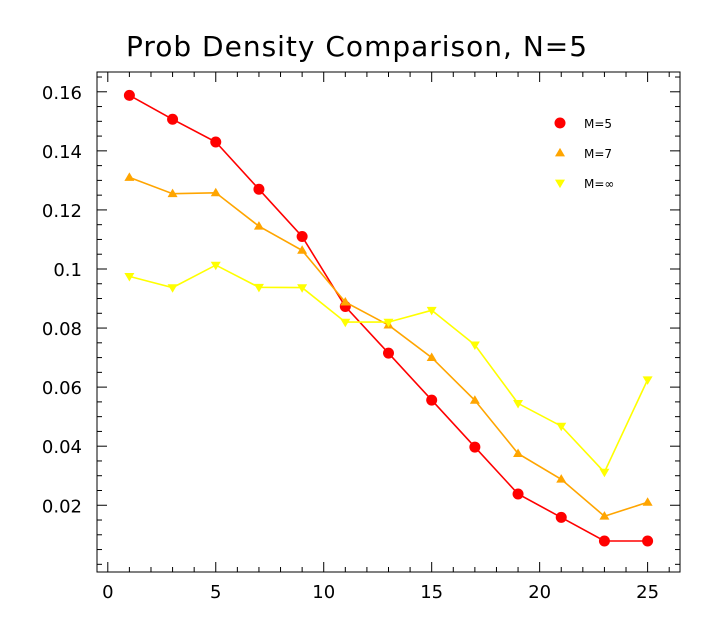  I want to click on x-tick-label: 0, so click(107, 592).